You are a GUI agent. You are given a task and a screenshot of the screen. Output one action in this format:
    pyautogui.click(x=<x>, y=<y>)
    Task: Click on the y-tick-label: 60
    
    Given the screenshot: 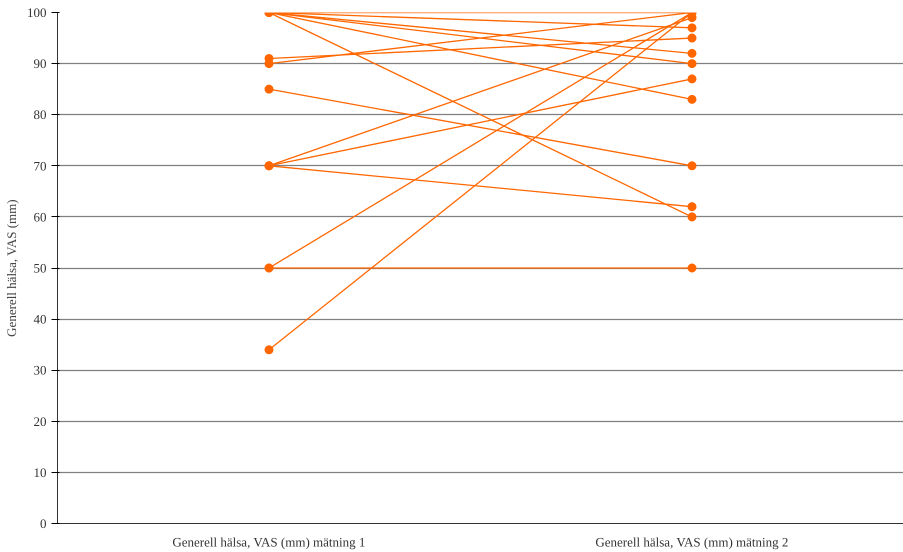 What is the action you would take?
    pyautogui.click(x=40, y=216)
    